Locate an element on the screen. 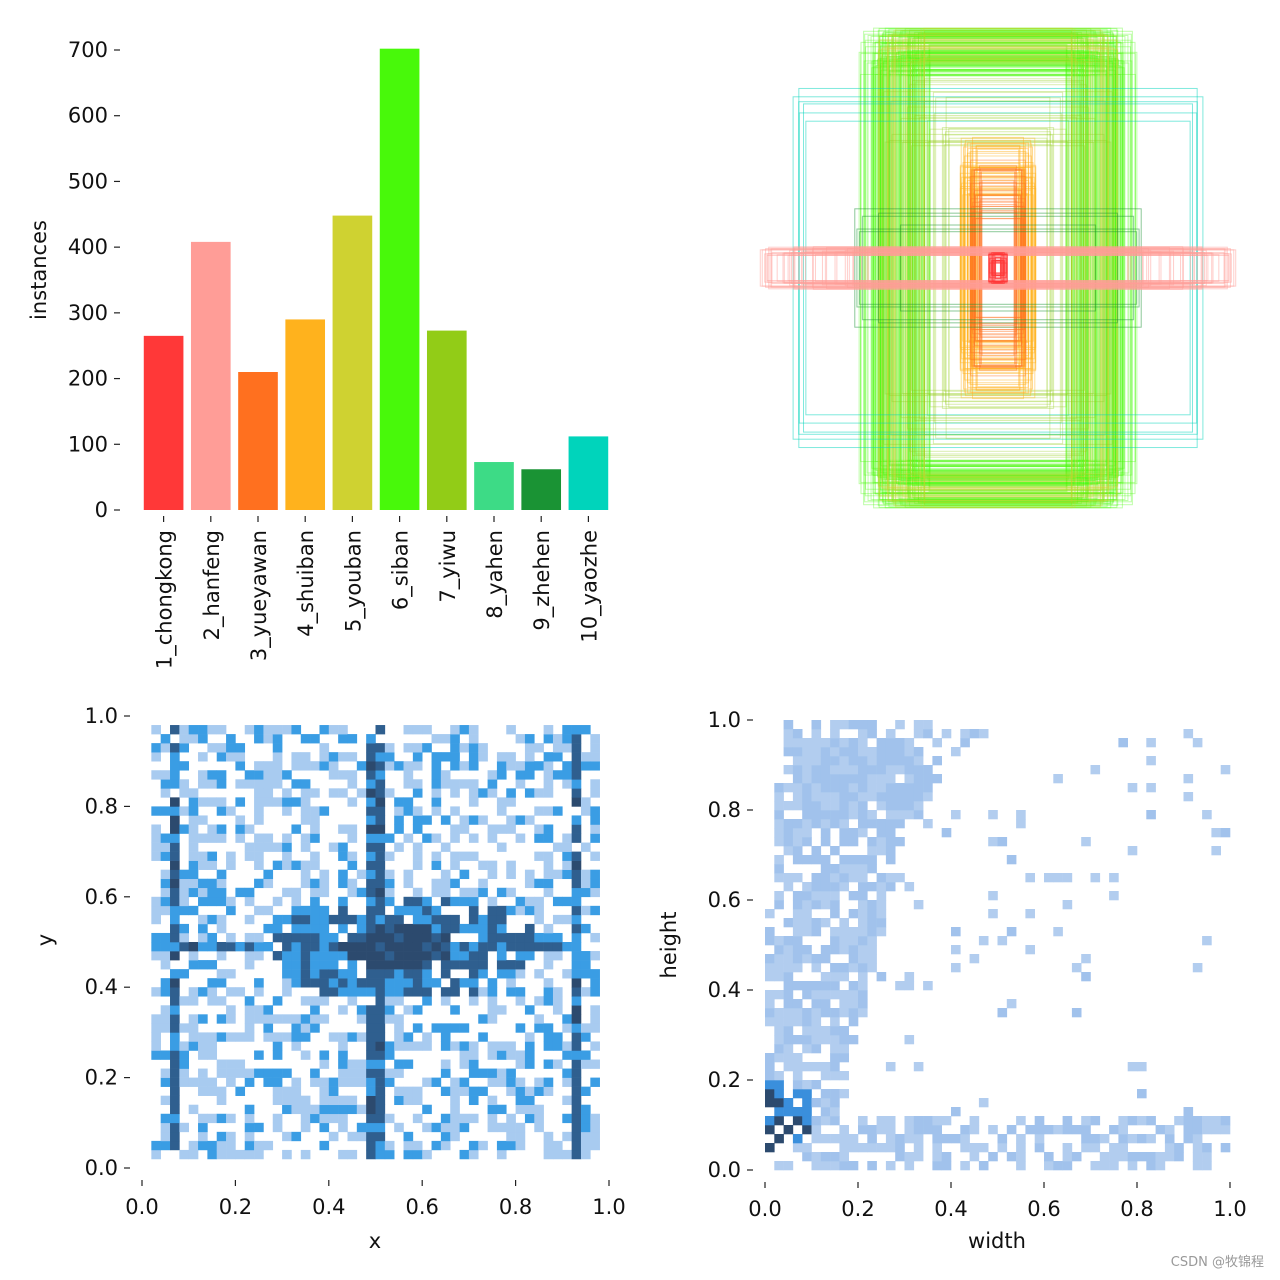 The width and height of the screenshot is (1280, 1280). x-tick-label: 0.0 is located at coordinates (764, 1209).